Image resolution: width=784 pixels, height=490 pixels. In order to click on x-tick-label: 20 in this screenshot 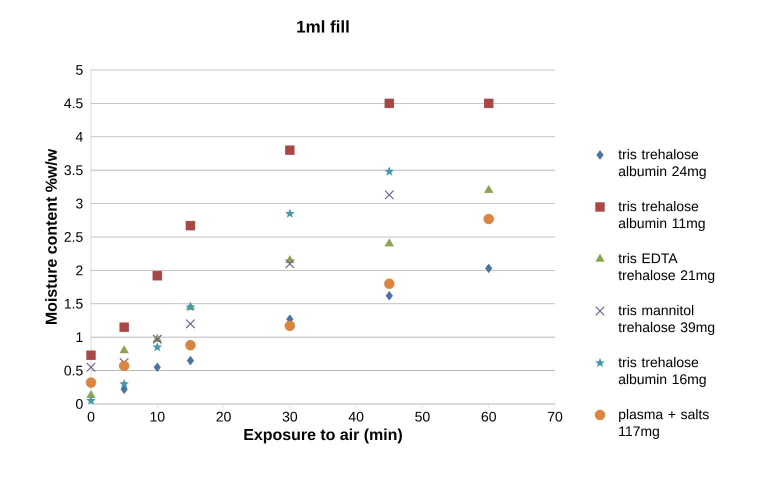, I will do `click(223, 417)`.